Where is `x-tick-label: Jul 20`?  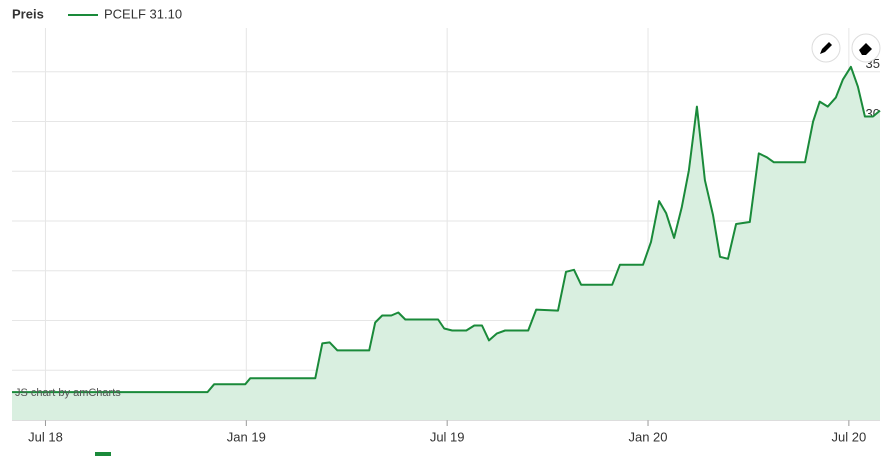
x-tick-label: Jul 20 is located at coordinates (849, 436).